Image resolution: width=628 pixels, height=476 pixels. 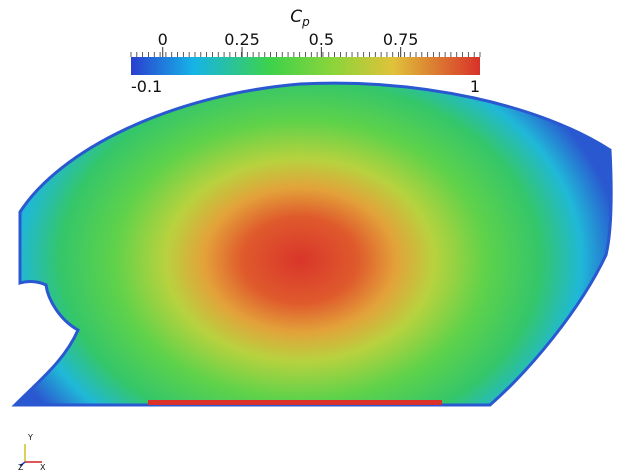 I want to click on colorbar-annotations: 0 0.25 0.5 0.75 -0.1 1, so click(x=305, y=63).